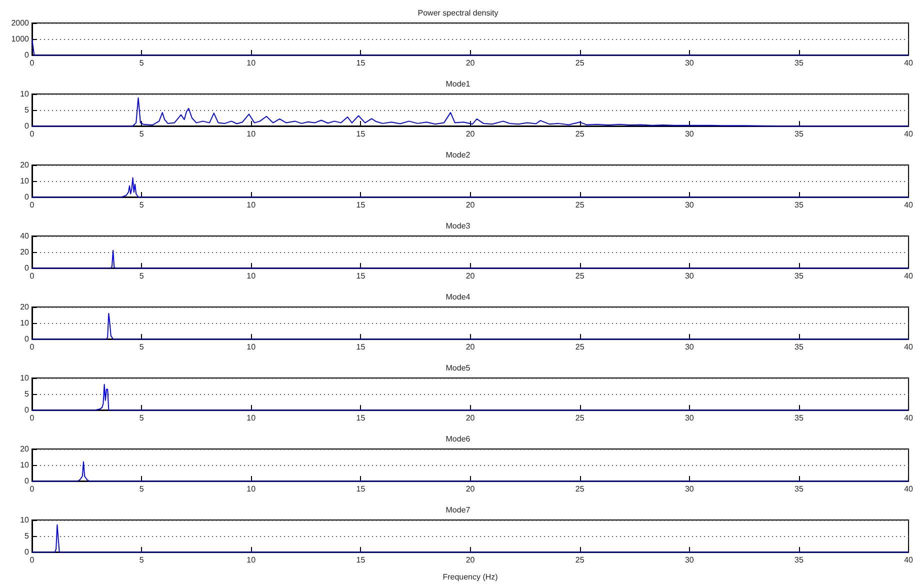 This screenshot has width=916, height=588. Describe the element at coordinates (458, 439) in the screenshot. I see `chart-title: Mode6` at that location.